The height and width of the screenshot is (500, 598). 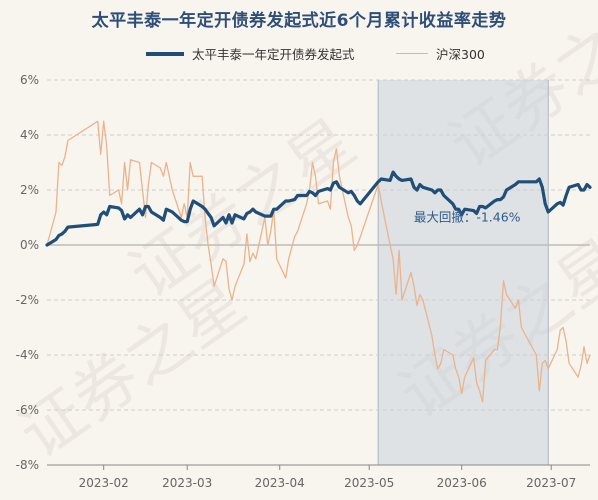 I want to click on y-axis-ticks: 6% 4% 2% 0% -2% -4% -6% -8%, so click(x=27, y=272).